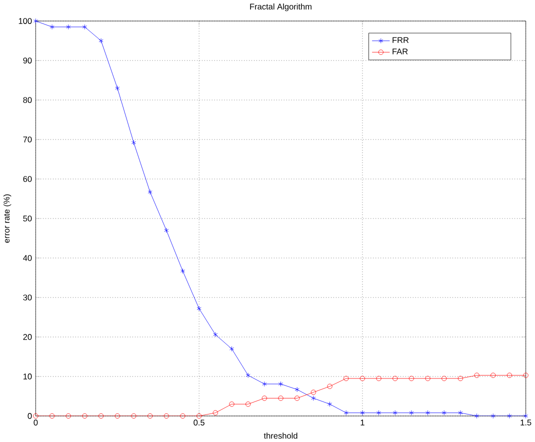 This screenshot has width=535, height=442. I want to click on y-tick-label: 0, so click(30, 416).